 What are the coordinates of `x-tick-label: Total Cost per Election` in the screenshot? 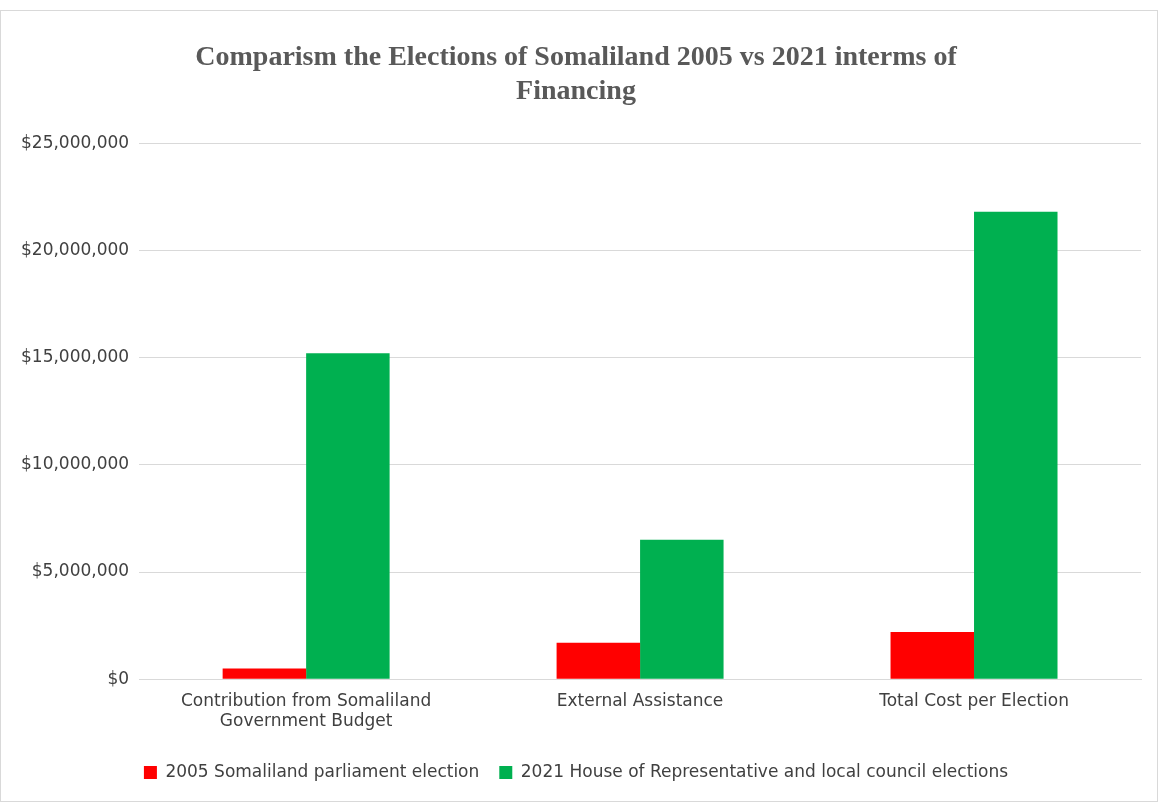 It's located at (973, 699).